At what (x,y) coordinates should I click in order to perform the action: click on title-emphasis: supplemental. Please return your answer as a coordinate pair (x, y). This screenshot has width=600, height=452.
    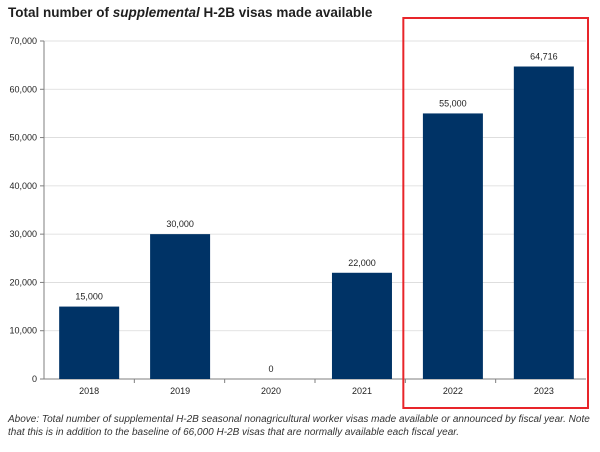
    Looking at the image, I should click on (156, 12).